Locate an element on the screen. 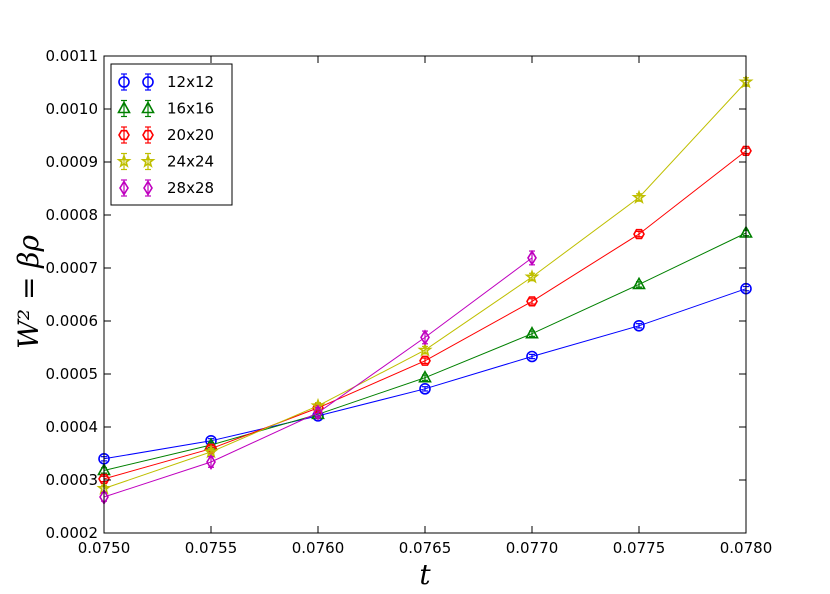  legend-item-28x28: 28x28 is located at coordinates (166, 188).